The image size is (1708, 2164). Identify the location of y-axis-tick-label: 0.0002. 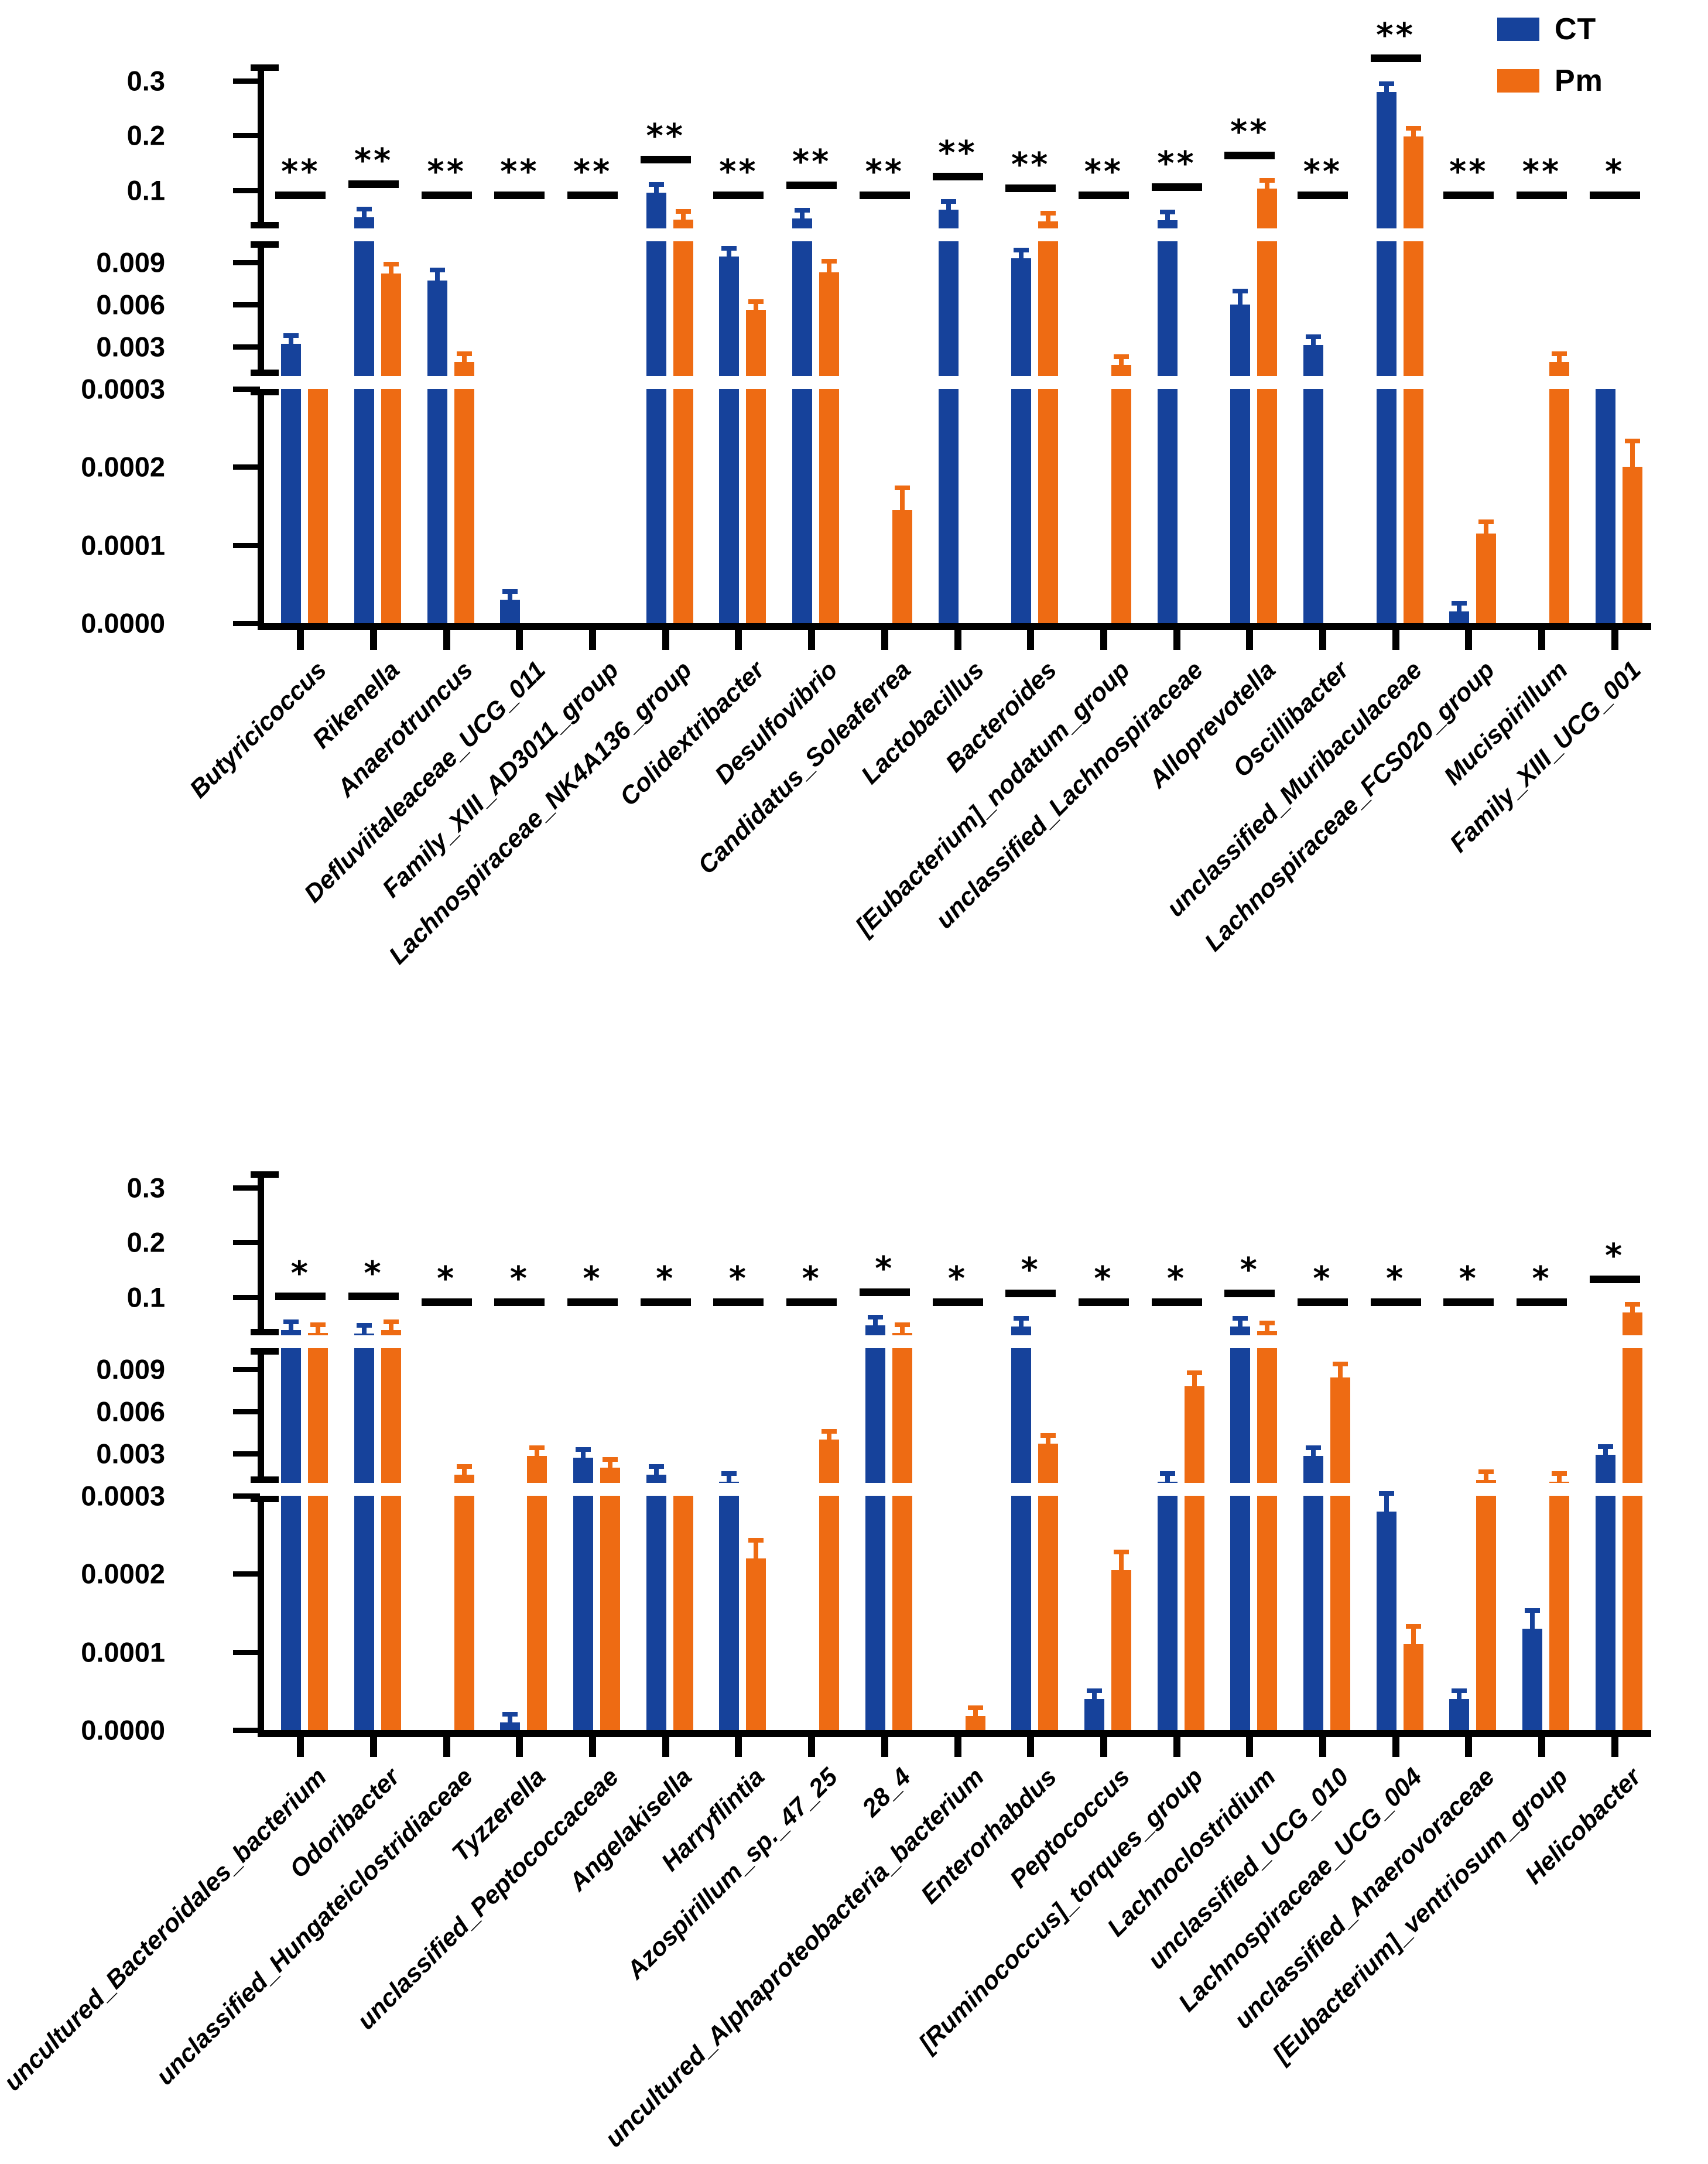
(123, 1573).